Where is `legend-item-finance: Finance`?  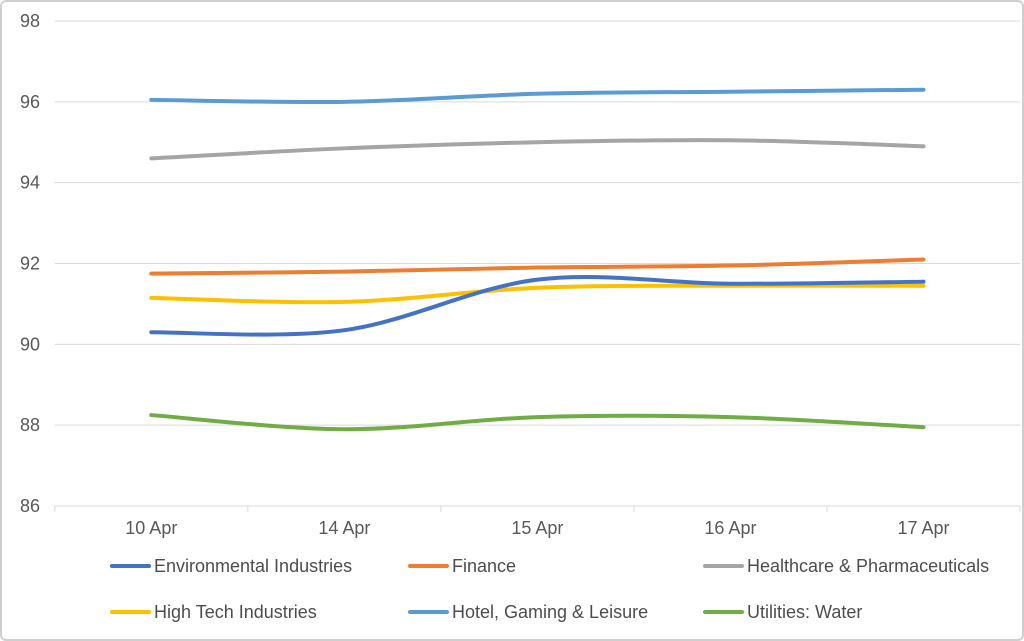
legend-item-finance: Finance is located at coordinates (462, 566).